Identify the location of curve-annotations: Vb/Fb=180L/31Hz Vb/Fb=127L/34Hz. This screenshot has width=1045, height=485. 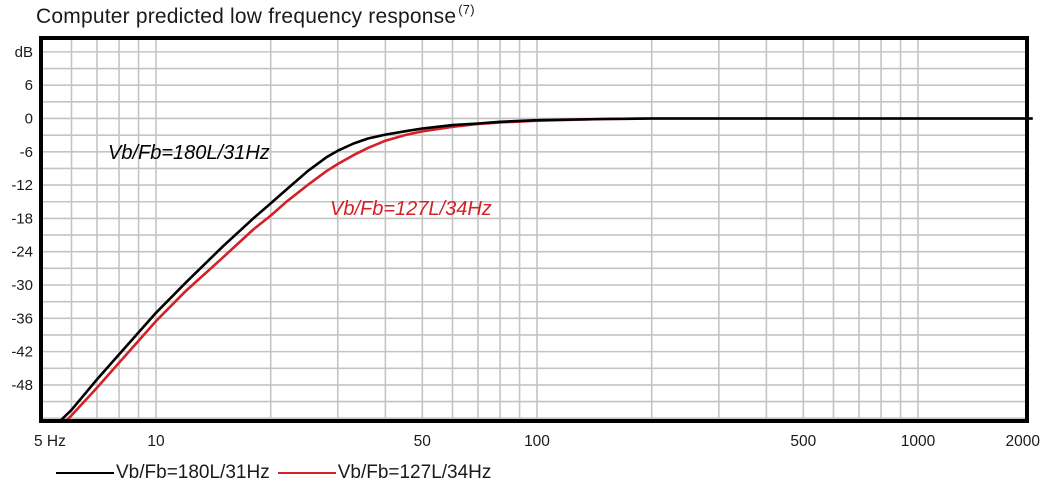
(300, 181).